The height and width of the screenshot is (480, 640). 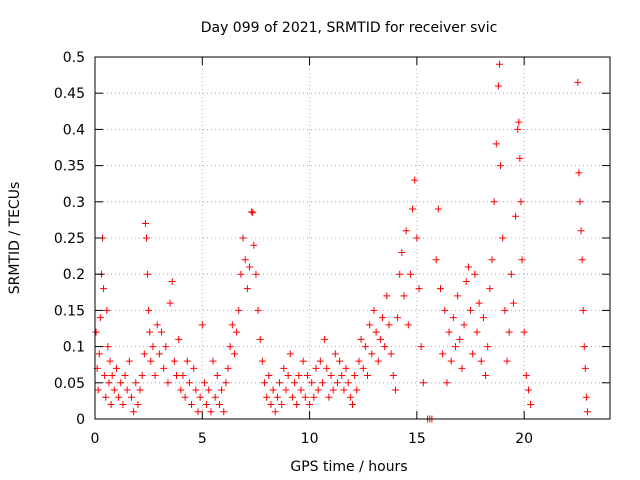 What do you see at coordinates (74, 348) in the screenshot?
I see `y-tick-label: 0.1` at bounding box center [74, 348].